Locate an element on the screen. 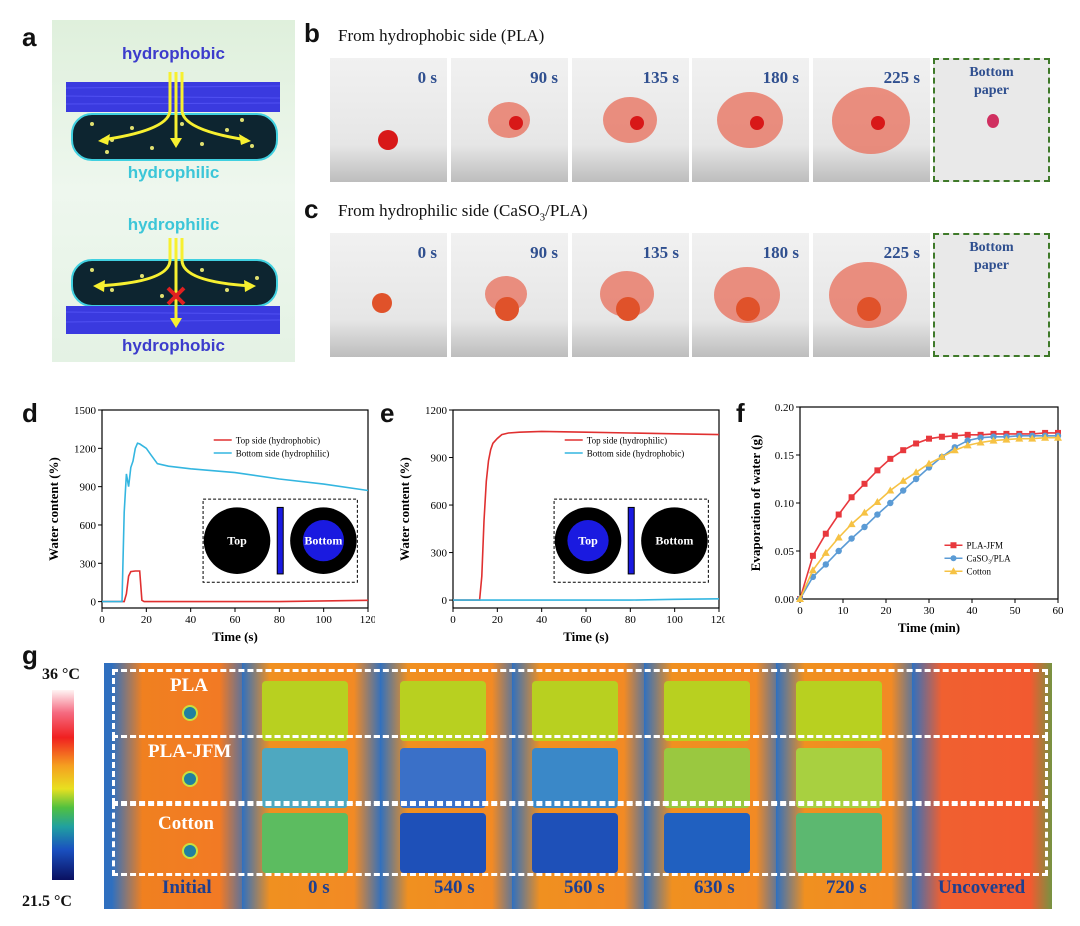 The image size is (1080, 926). panel_c-photo-frame: 225 s is located at coordinates (871, 295).